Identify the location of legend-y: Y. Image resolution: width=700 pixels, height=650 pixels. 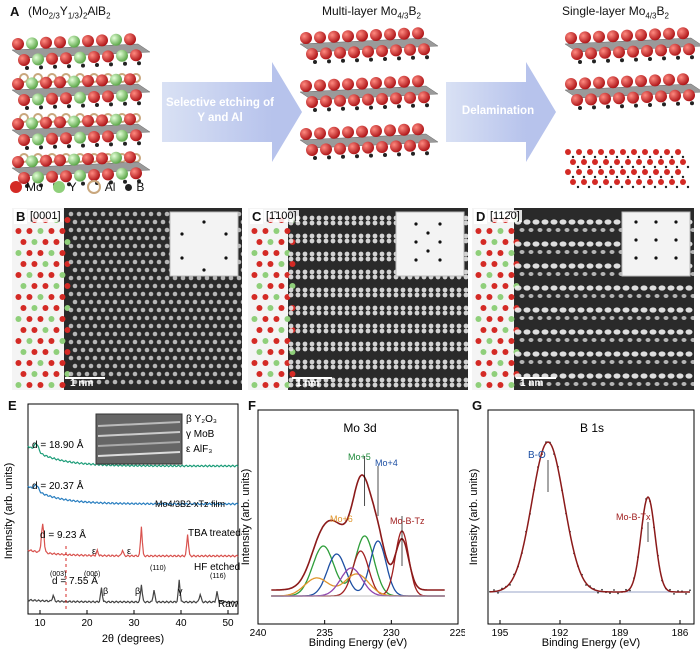
(64, 187).